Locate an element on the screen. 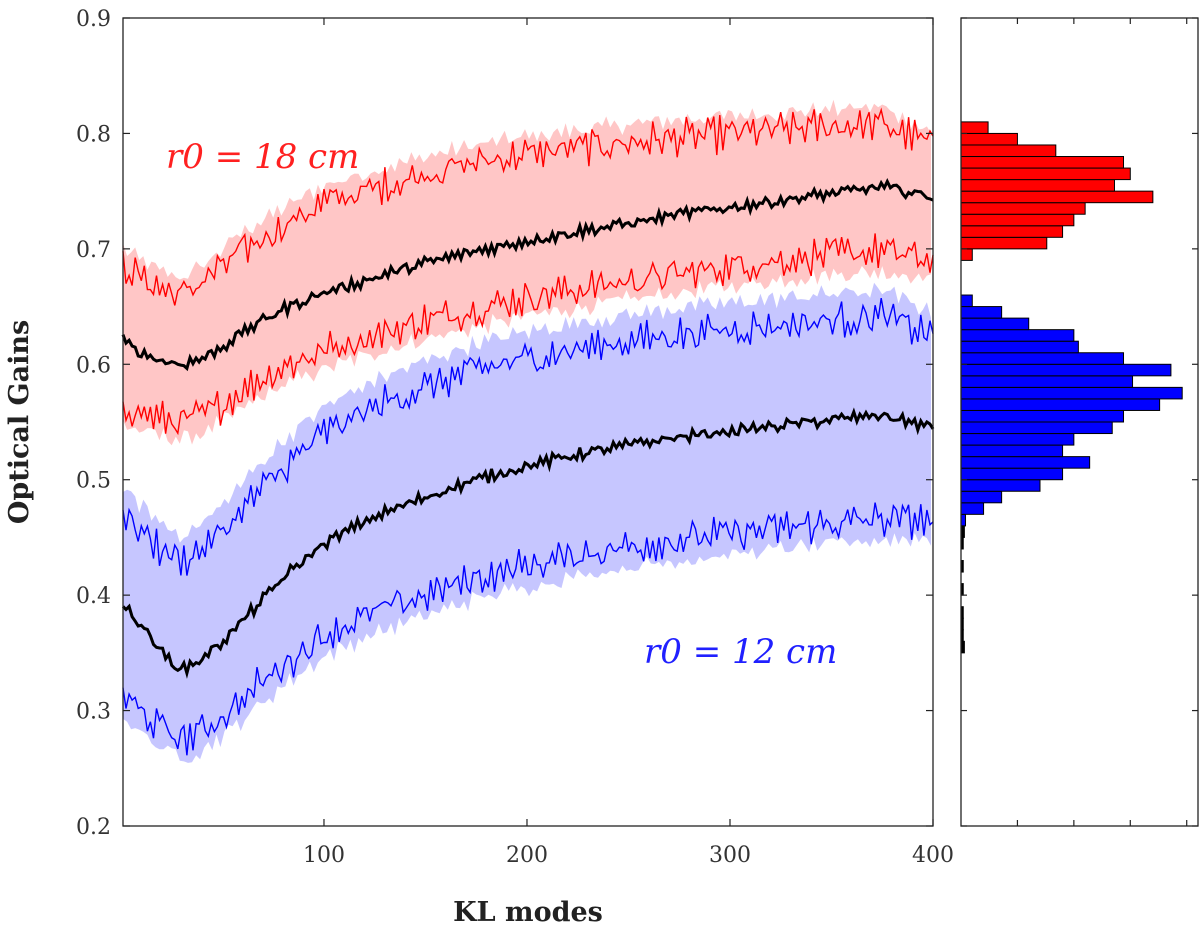 The height and width of the screenshot is (931, 1200). y-tick-label: 0.3 is located at coordinates (93, 712).